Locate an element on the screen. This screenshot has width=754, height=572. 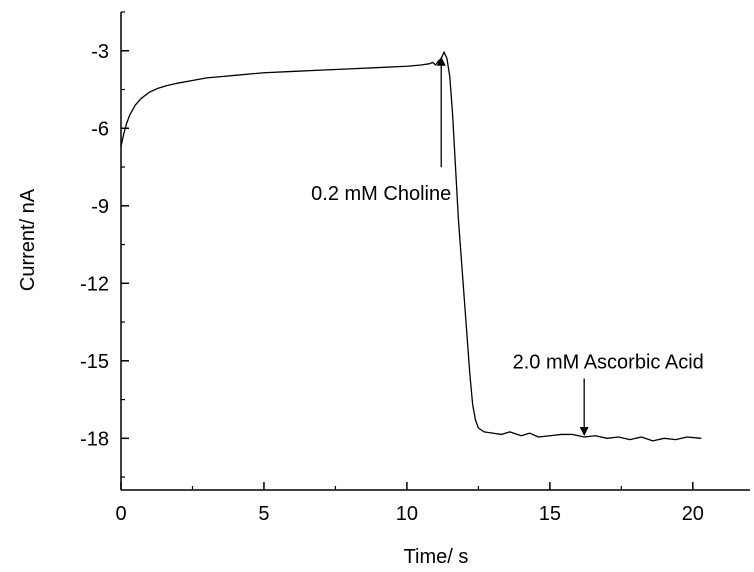
x-tick-label: 5 is located at coordinates (263, 514).